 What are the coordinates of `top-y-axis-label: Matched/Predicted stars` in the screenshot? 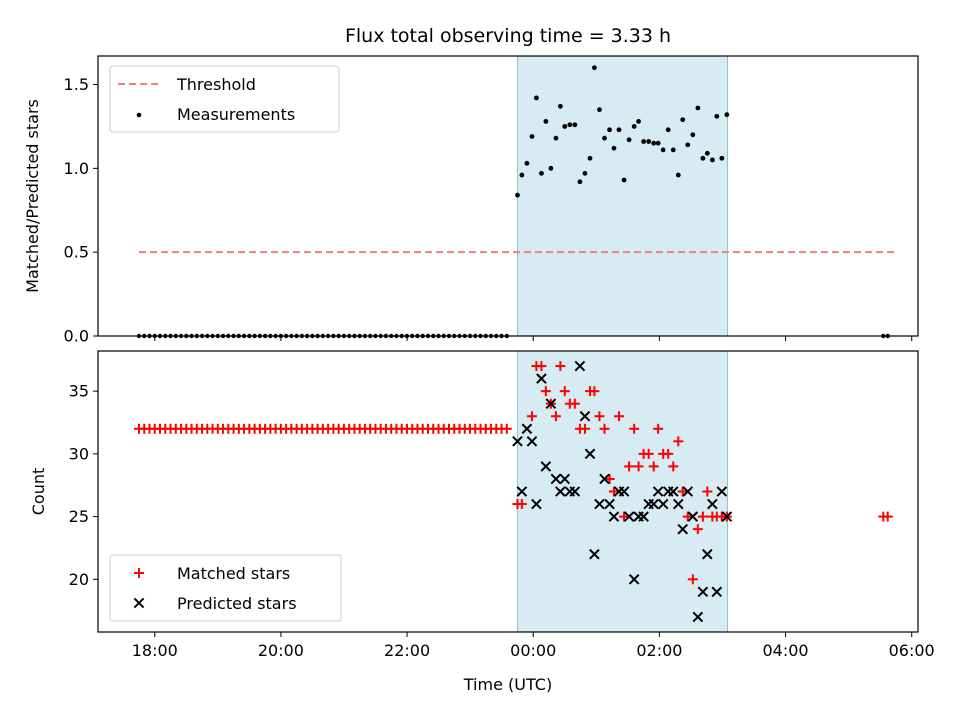 It's located at (32, 196).